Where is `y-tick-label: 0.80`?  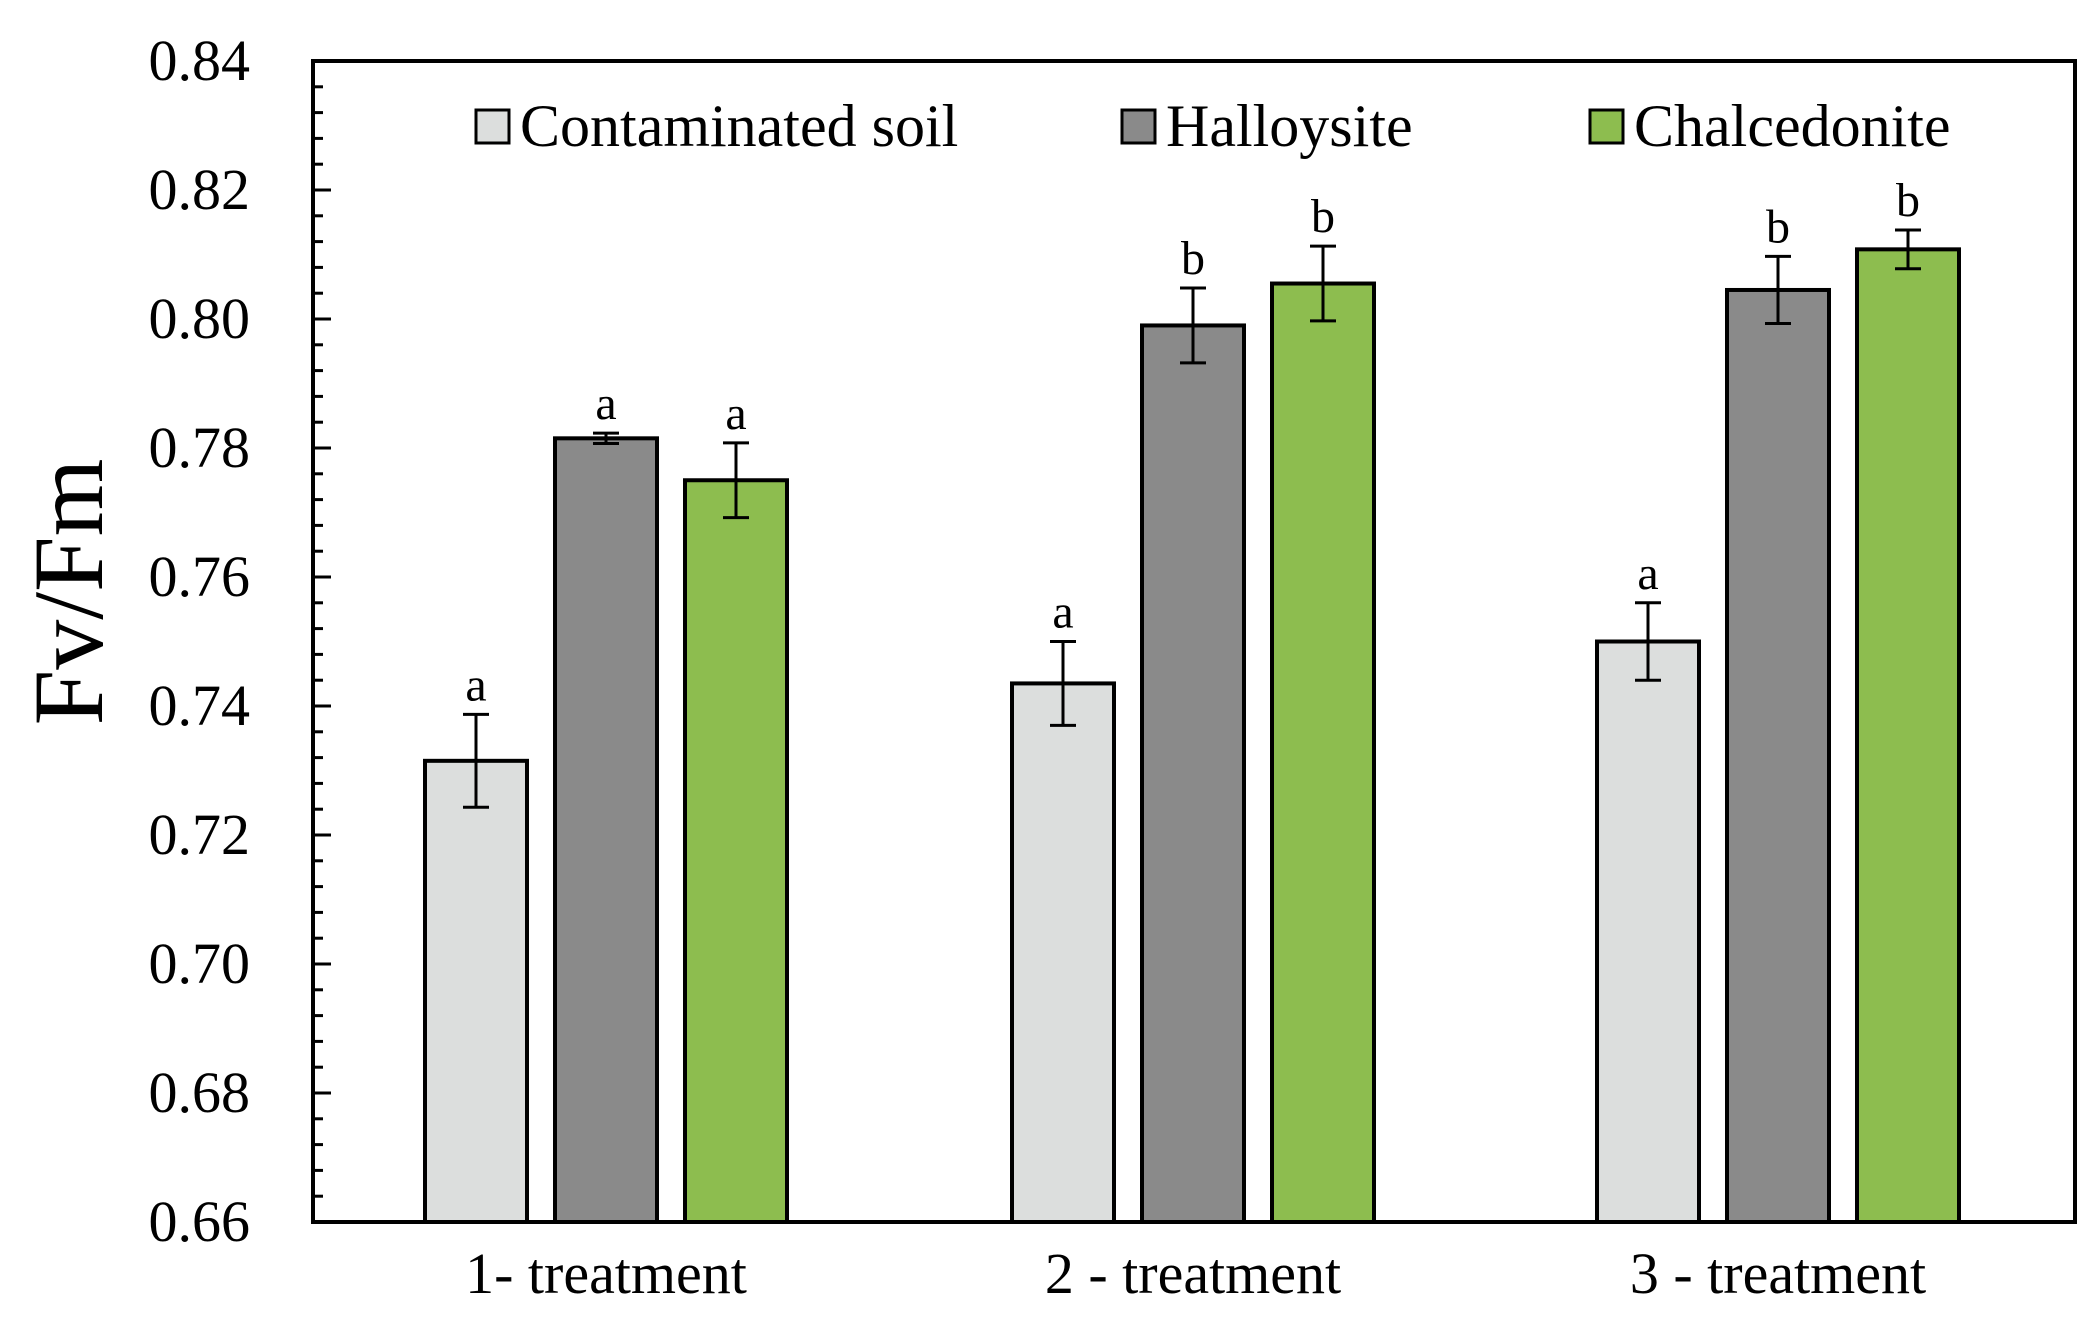 y-tick-label: 0.80 is located at coordinates (200, 318).